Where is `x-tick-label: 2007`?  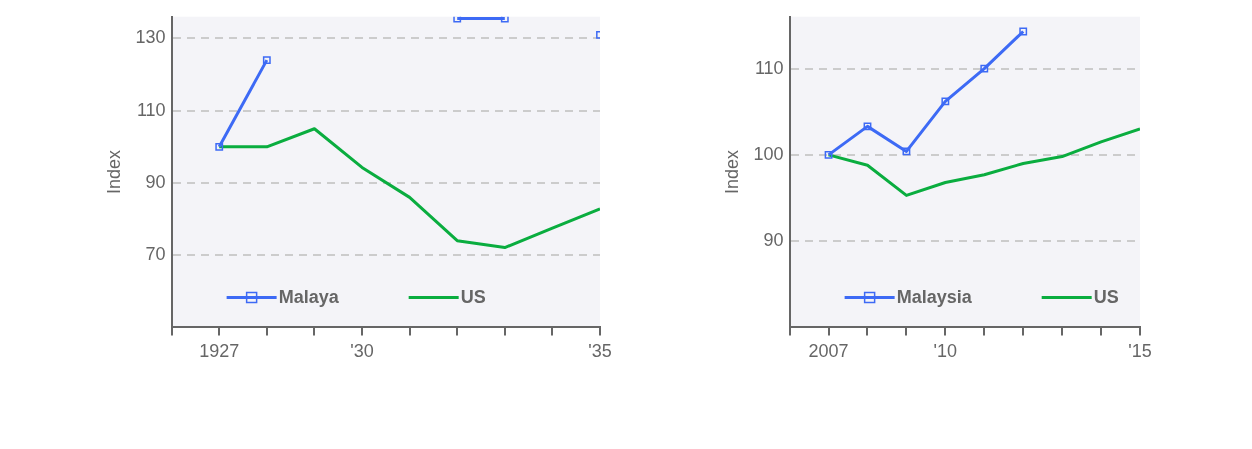
x-tick-label: 2007 is located at coordinates (828, 351).